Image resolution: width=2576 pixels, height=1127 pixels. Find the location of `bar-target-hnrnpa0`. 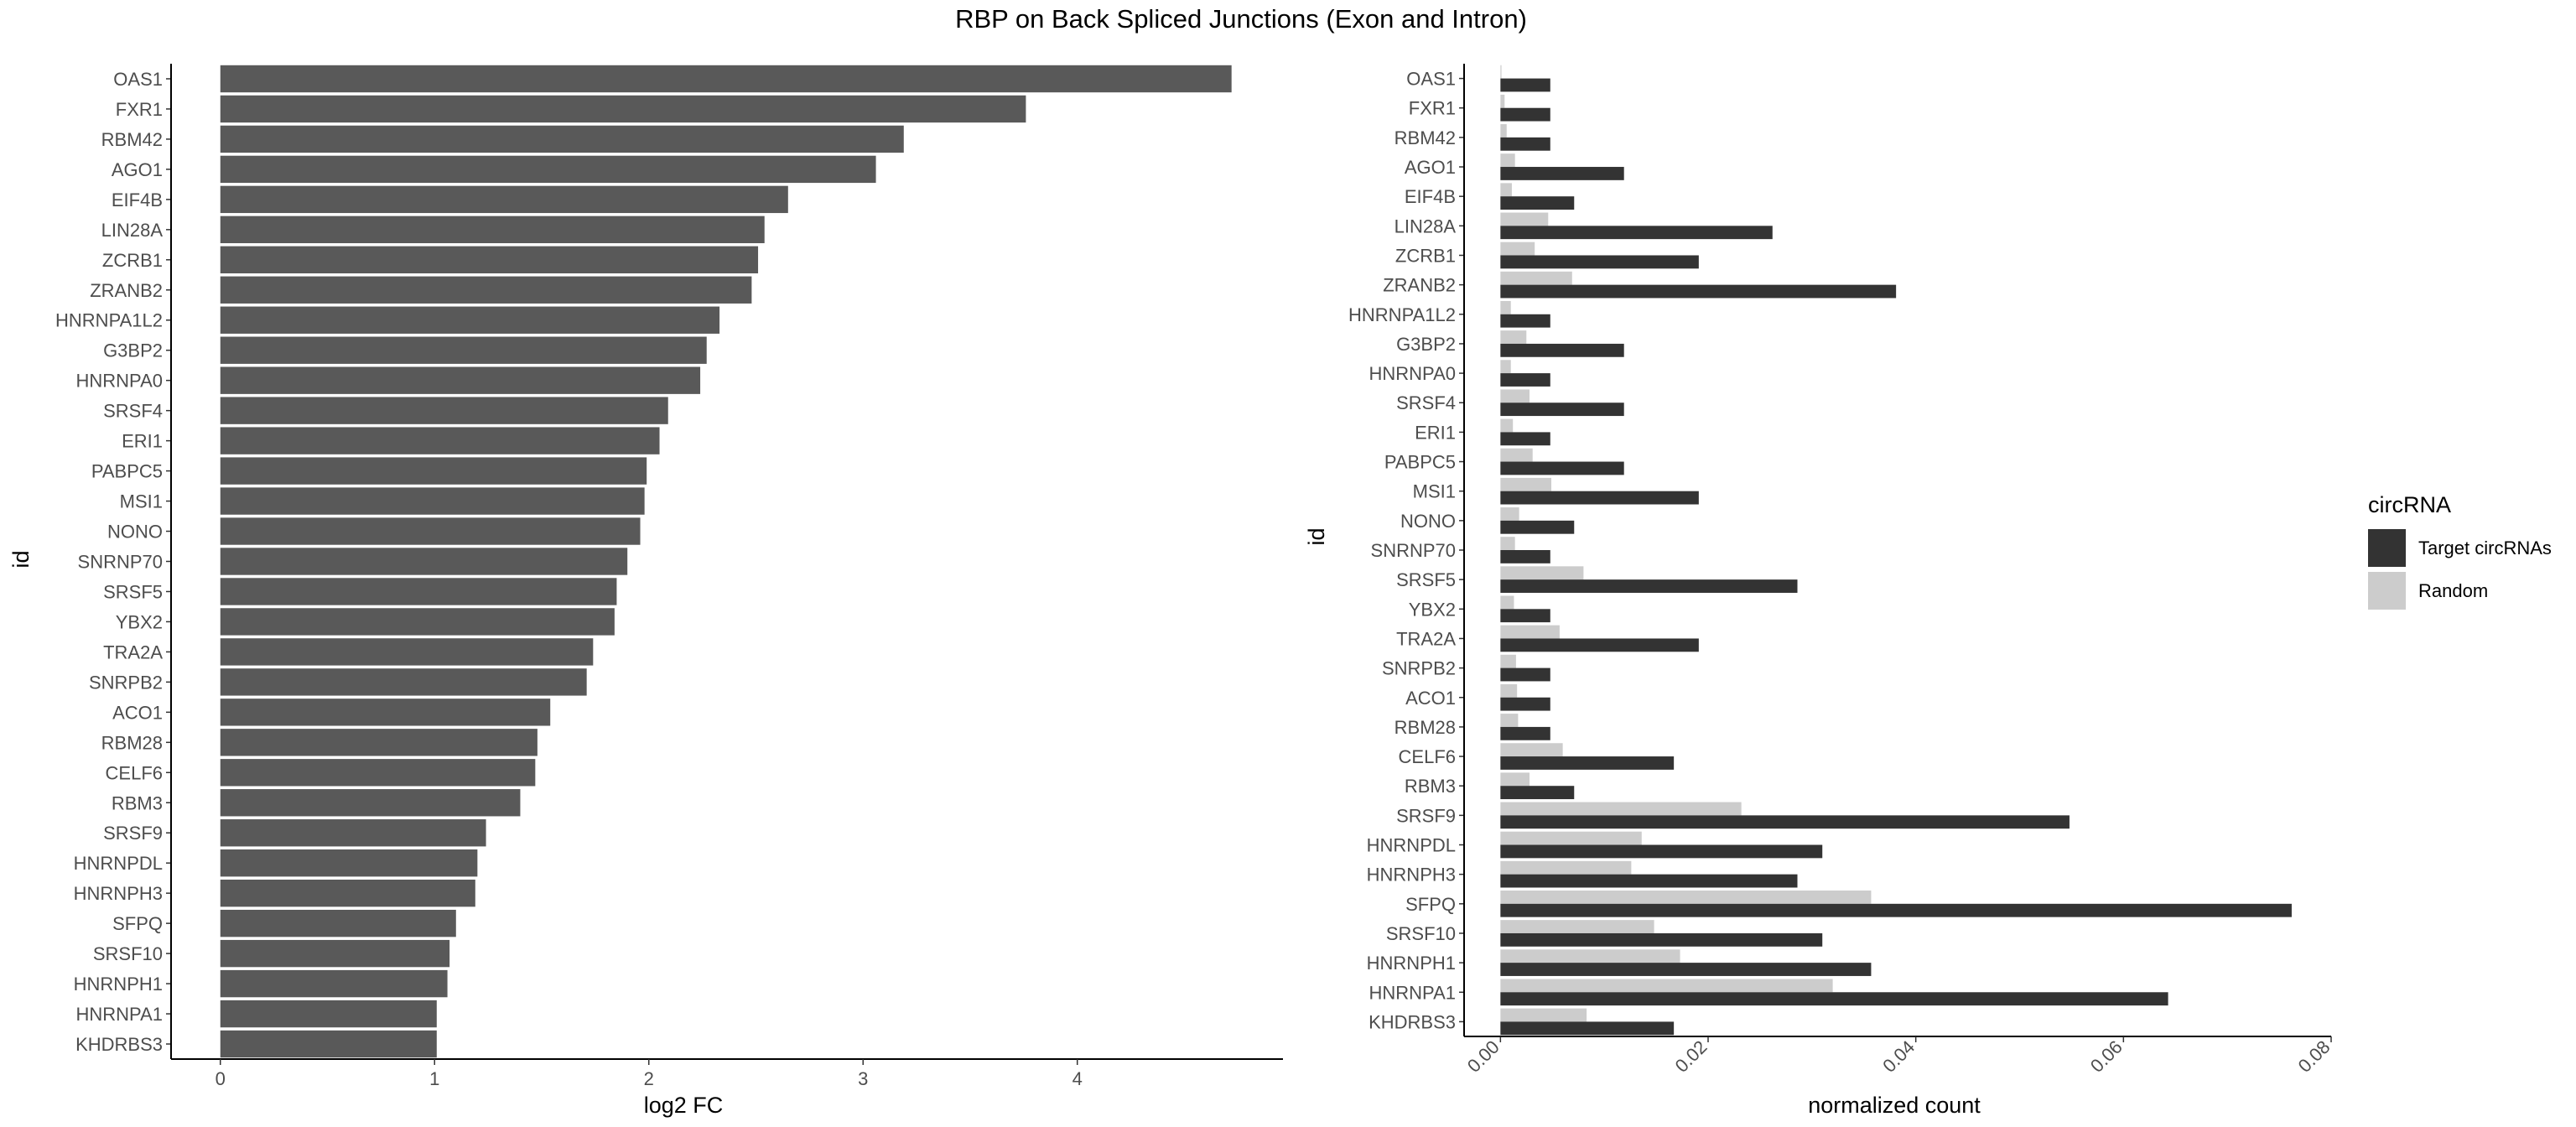

bar-target-hnrnpa0 is located at coordinates (1525, 380).